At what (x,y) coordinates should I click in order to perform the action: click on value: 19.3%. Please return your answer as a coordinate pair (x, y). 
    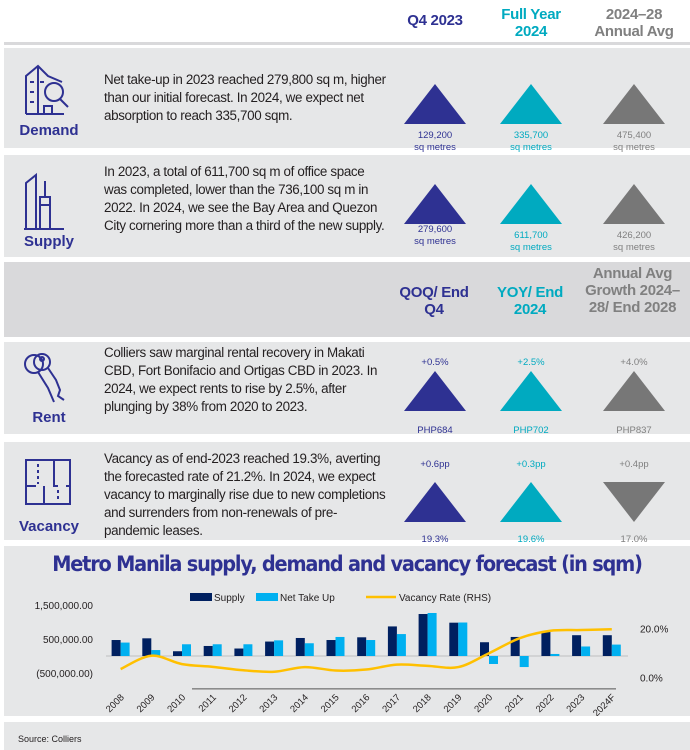
    Looking at the image, I should click on (435, 539).